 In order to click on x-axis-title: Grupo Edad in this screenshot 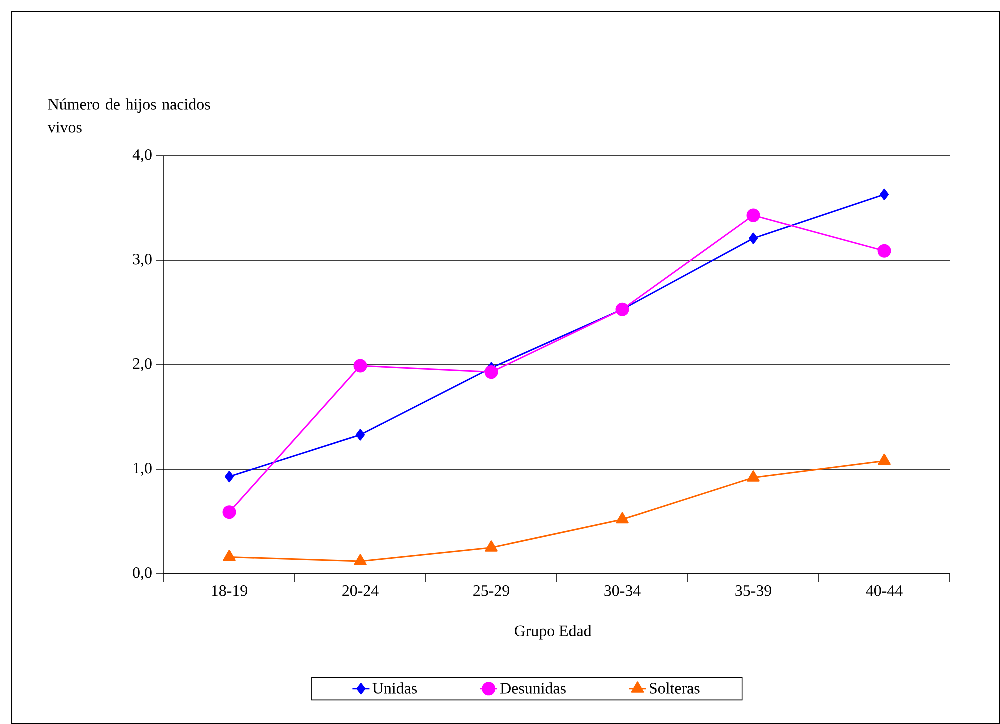, I will do `click(553, 632)`.